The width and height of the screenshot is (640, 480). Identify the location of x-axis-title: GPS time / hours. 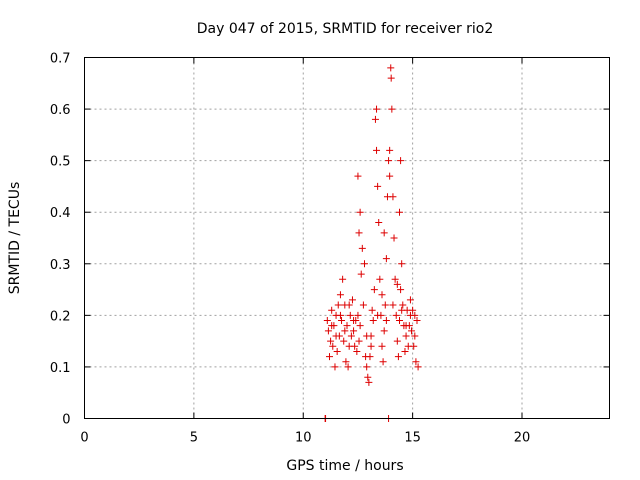
(344, 466).